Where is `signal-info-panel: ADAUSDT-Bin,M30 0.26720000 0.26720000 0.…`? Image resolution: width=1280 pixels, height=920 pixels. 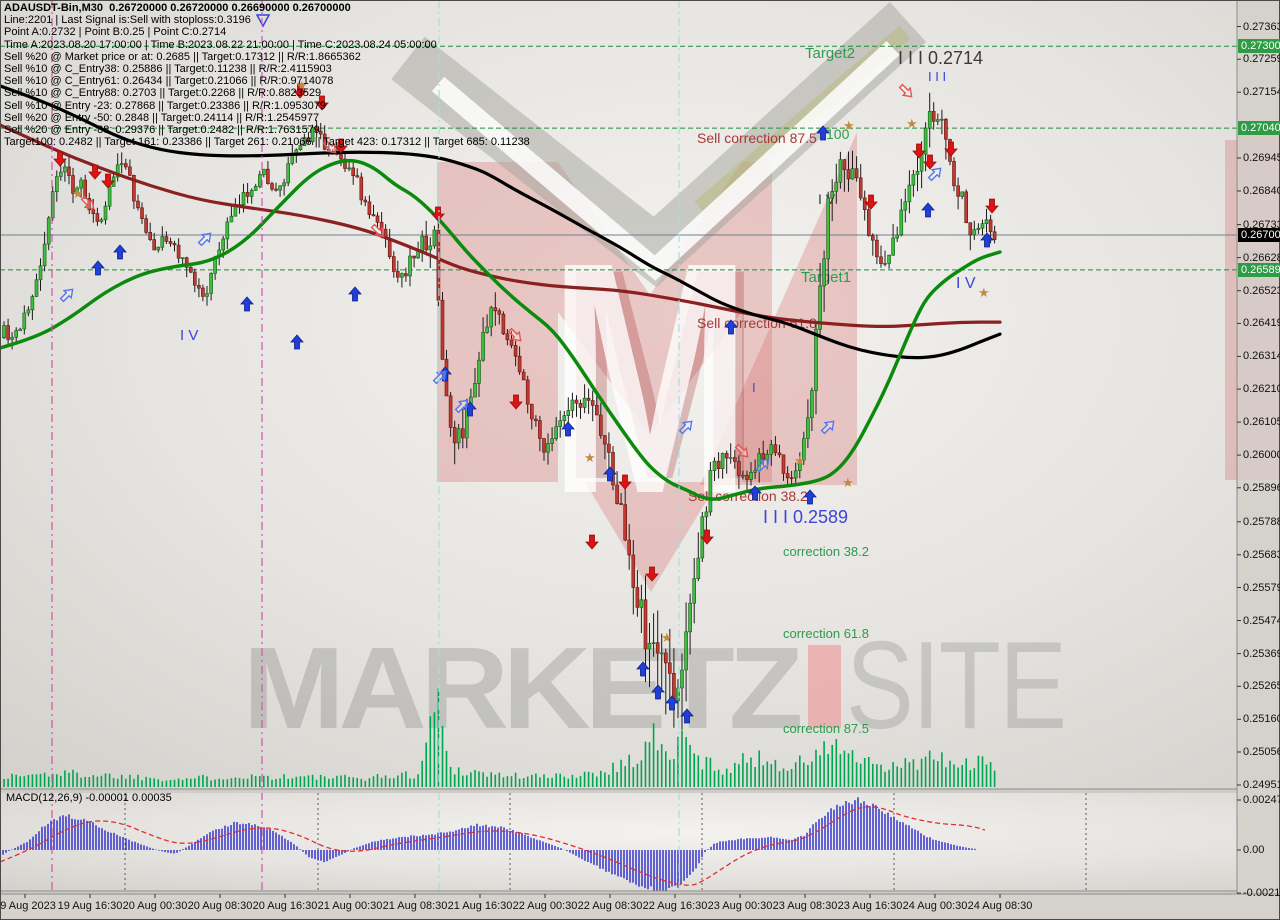
signal-info-panel: ADAUSDT-Bin,M30 0.26720000 0.26720000 0.… is located at coordinates (267, 75).